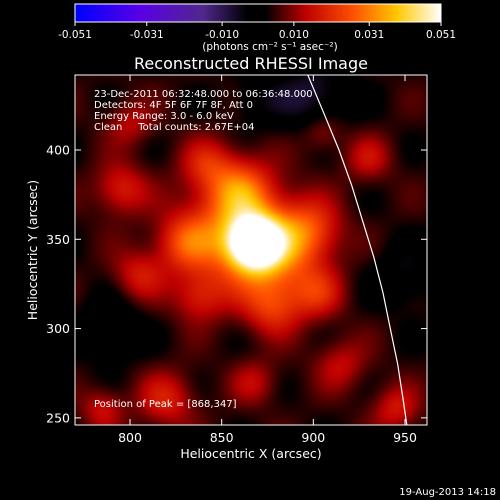 This screenshot has width=500, height=500. I want to click on info-line-detectors: Detectors: 4F 5F 6F 7F 8F, Att 0, so click(173, 105).